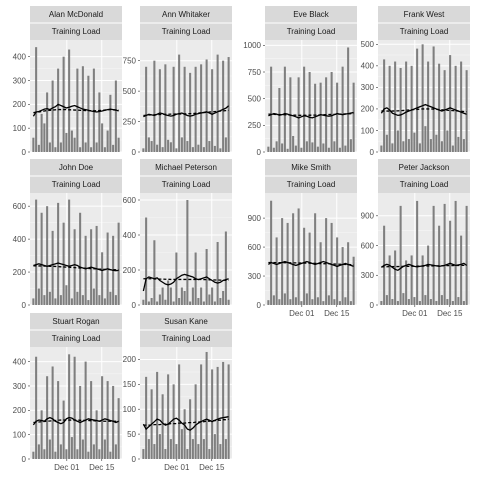 The width and height of the screenshot is (480, 480). What do you see at coordinates (75, 321) in the screenshot?
I see `facet-athlete-name: Stuart Rogan` at bounding box center [75, 321].